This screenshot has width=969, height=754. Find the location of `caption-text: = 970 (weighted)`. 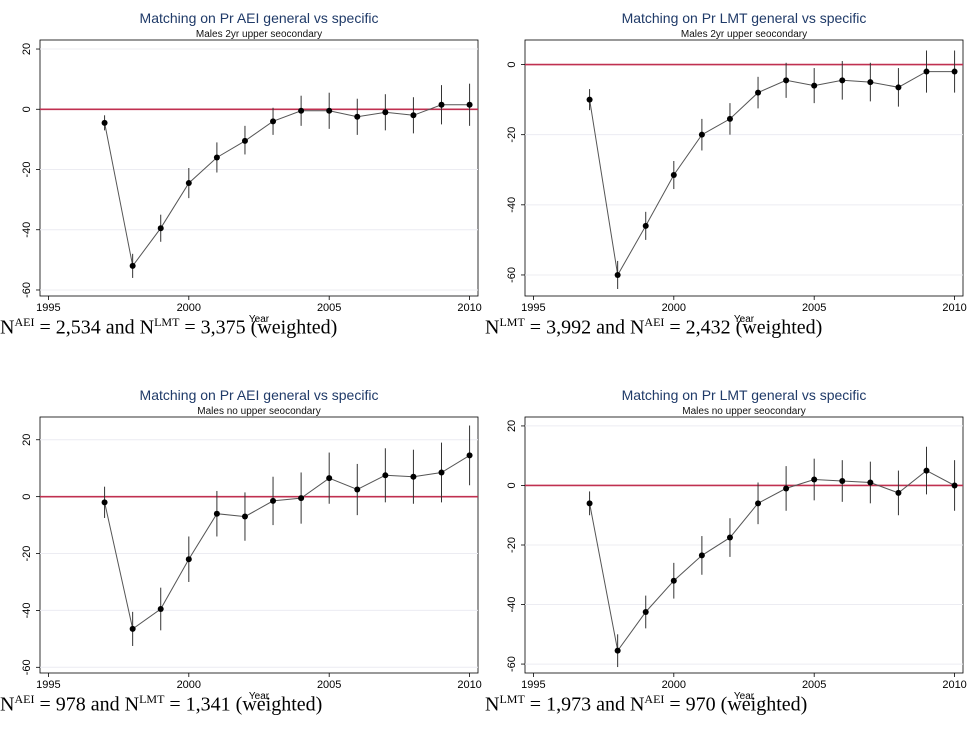

caption-text: = 970 (weighted) is located at coordinates (736, 704).